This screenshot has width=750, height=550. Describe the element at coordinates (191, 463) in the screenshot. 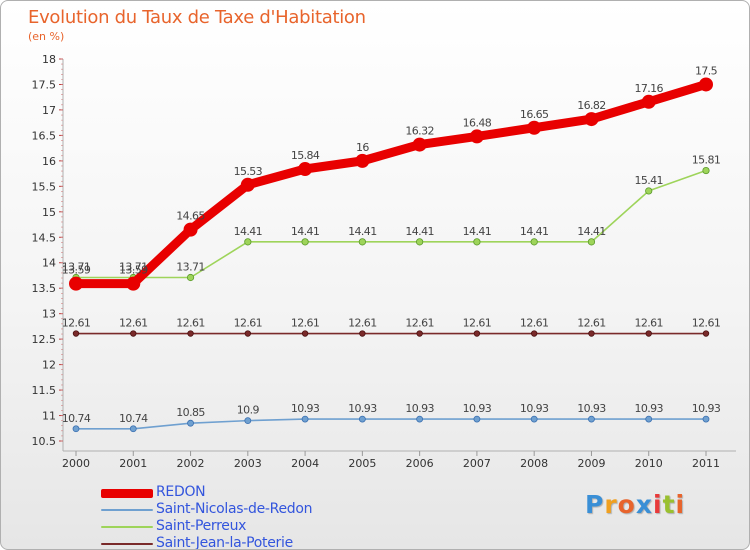

I see `x-tick-label: 2002` at that location.